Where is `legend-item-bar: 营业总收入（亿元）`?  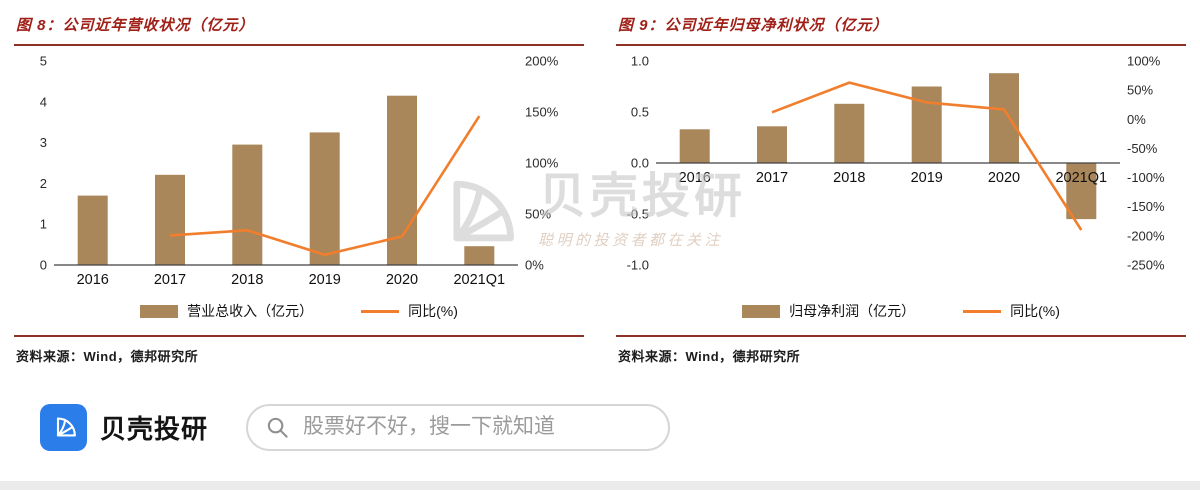 legend-item-bar: 营业总收入（亿元） is located at coordinates (226, 311).